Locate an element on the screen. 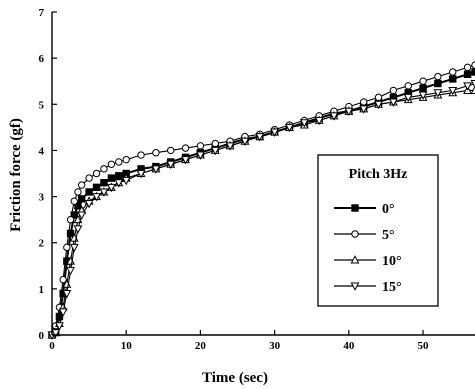 Image resolution: width=475 pixels, height=389 pixels. legend-item-3: 15° is located at coordinates (368, 287).